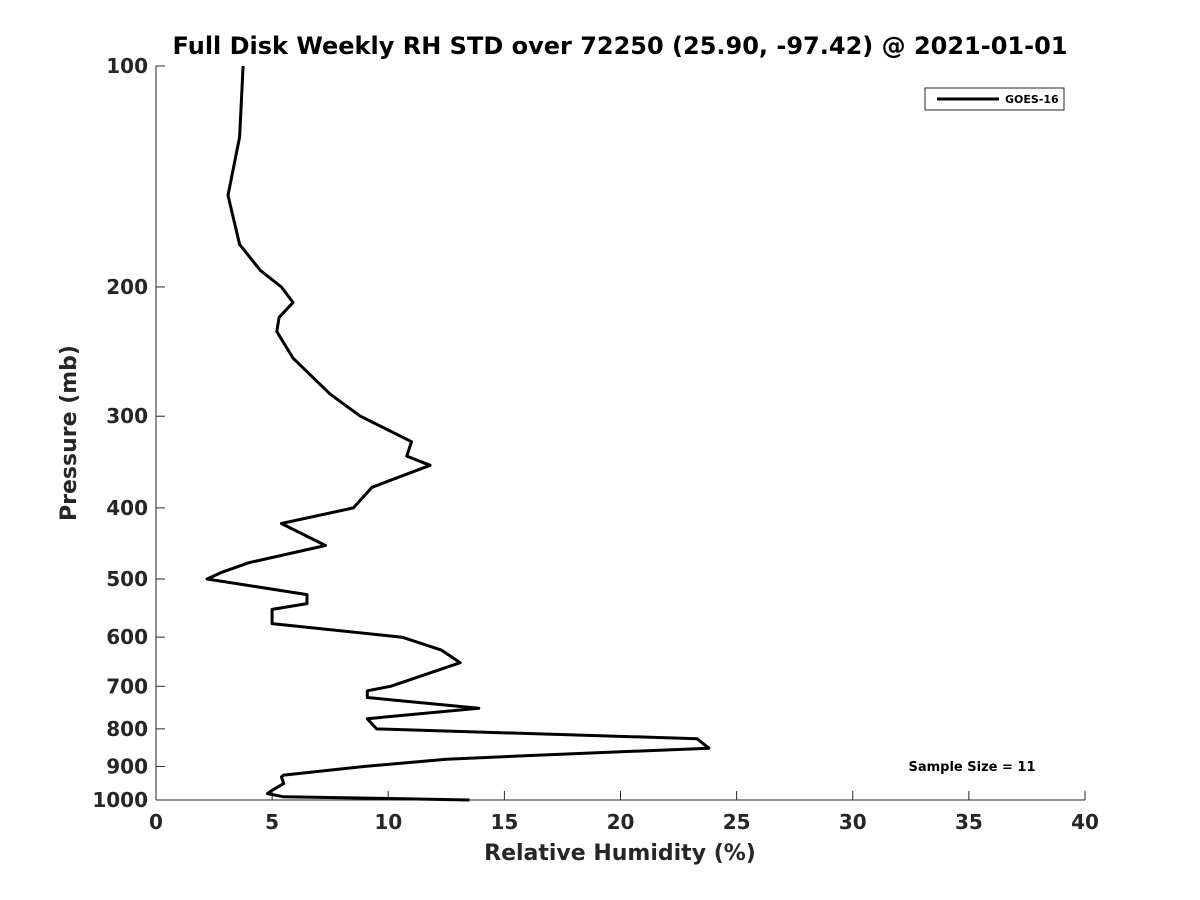  I want to click on legend-label: GOES-16, so click(1032, 99).